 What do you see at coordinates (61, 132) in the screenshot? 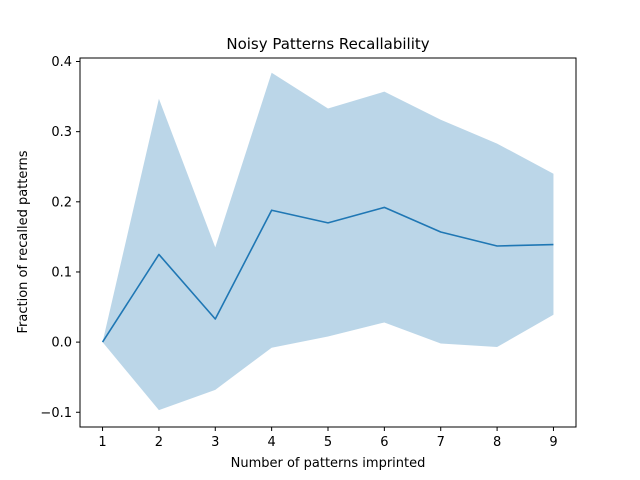
I see `y-tick-label: 0.3` at bounding box center [61, 132].